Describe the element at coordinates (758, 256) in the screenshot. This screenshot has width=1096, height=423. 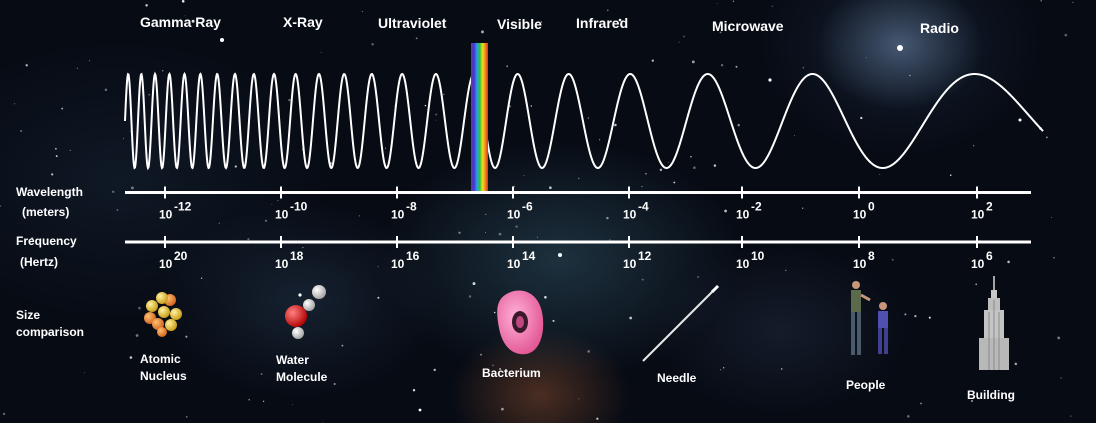
I see `frequency-tick-exponent: 10` at that location.